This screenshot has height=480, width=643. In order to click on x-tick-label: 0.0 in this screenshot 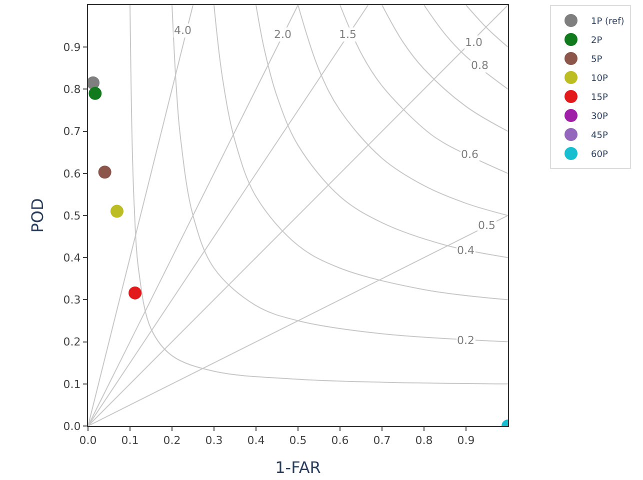, I will do `click(88, 441)`.